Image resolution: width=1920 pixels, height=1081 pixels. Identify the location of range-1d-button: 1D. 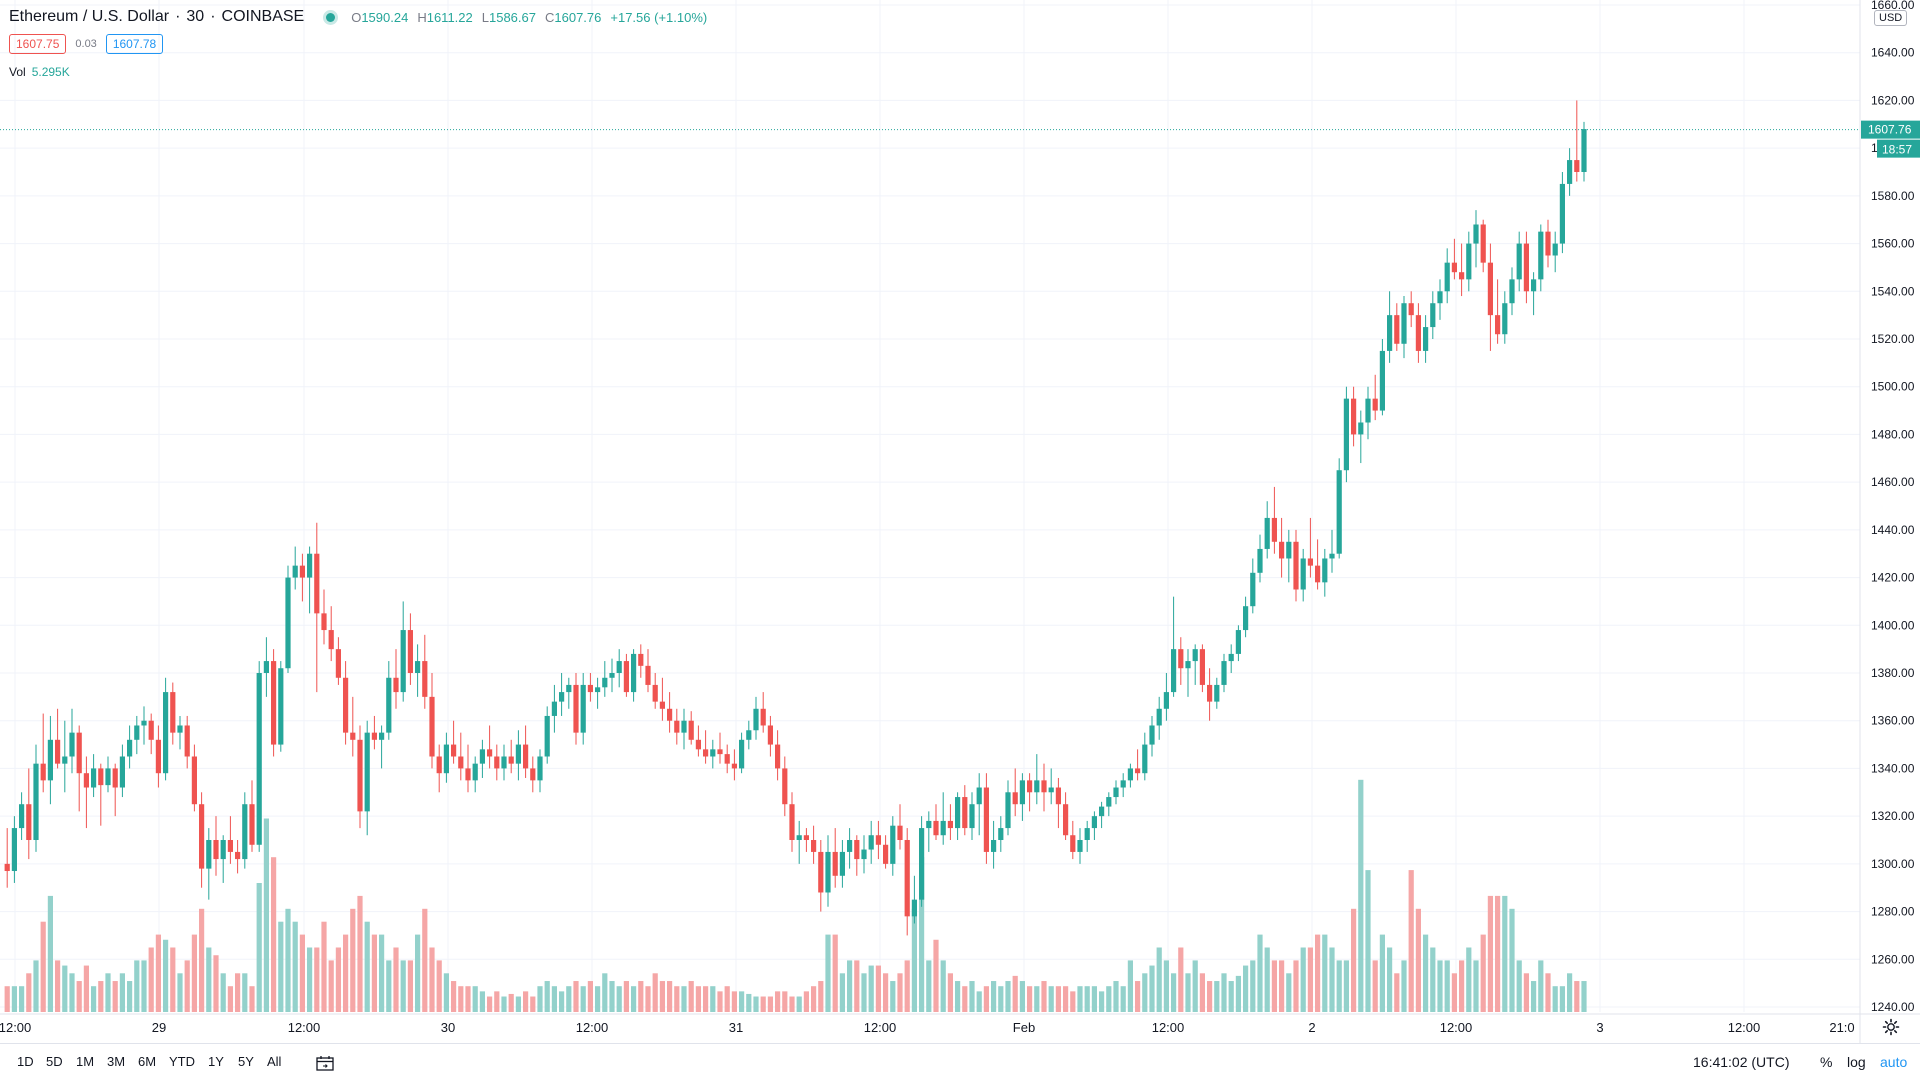
(25, 1061).